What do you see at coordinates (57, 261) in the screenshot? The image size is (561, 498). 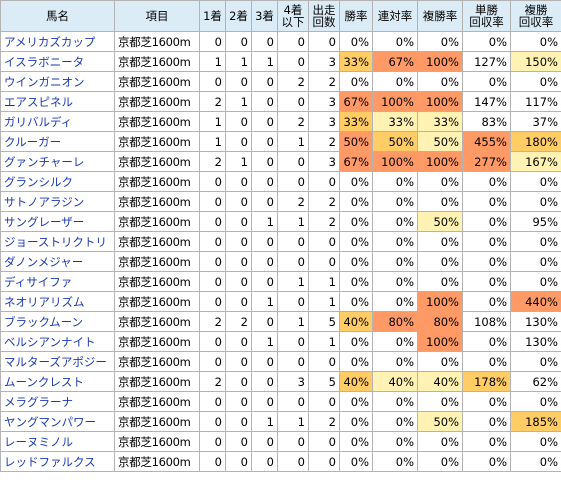 I see `horse-name-link: ダノンメジャー` at bounding box center [57, 261].